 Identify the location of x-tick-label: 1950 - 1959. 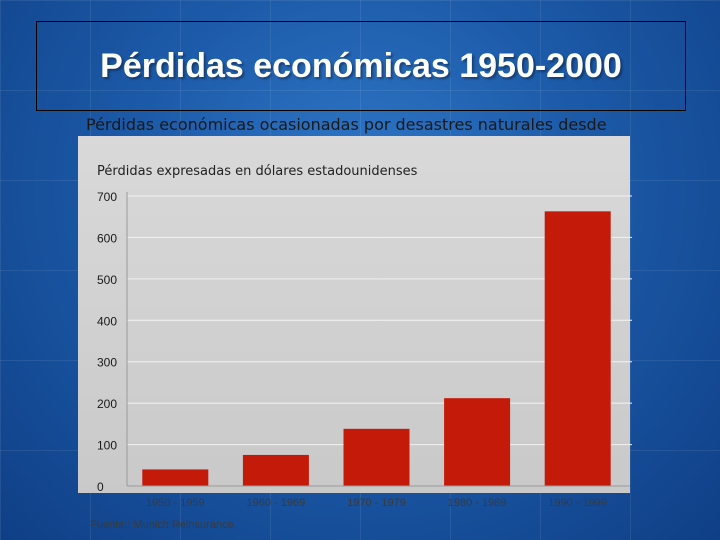
(175, 503).